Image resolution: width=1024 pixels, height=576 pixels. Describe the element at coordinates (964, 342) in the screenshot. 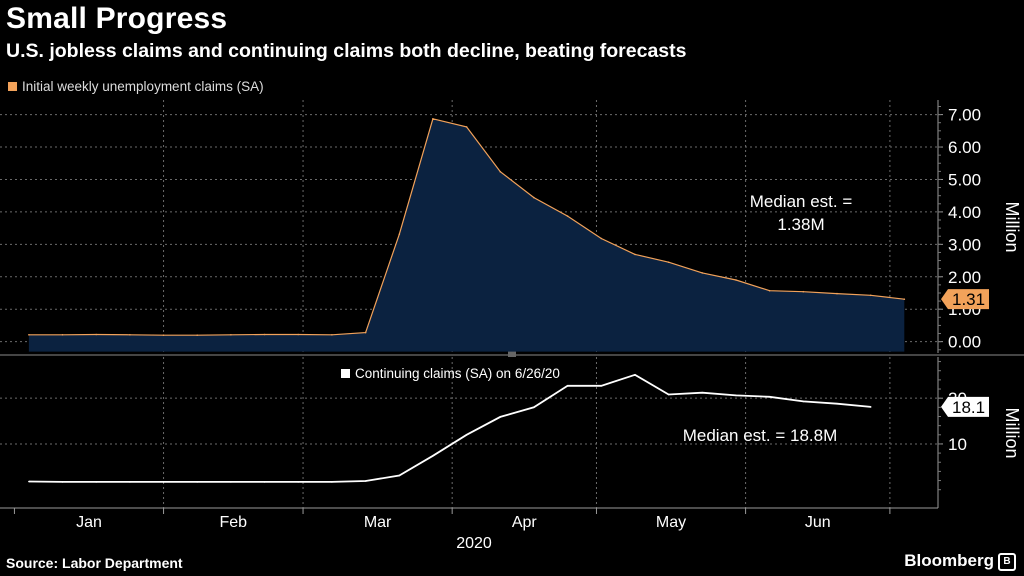

I see `y-tick-label: 0.00` at that location.